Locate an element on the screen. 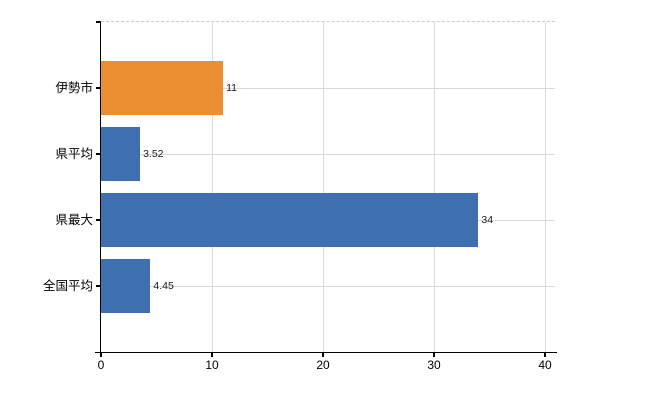  x-axis-line is located at coordinates (326, 352).